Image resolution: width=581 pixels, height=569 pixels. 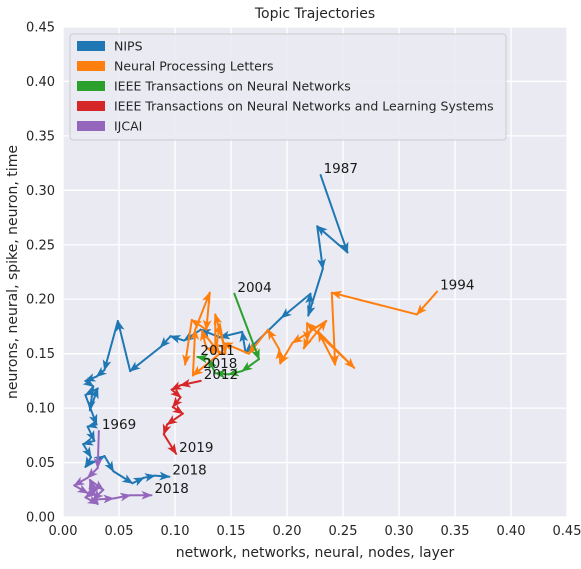 What do you see at coordinates (232, 86) in the screenshot?
I see `legend-entry: IEEE Transactions on Neural Networks` at bounding box center [232, 86].